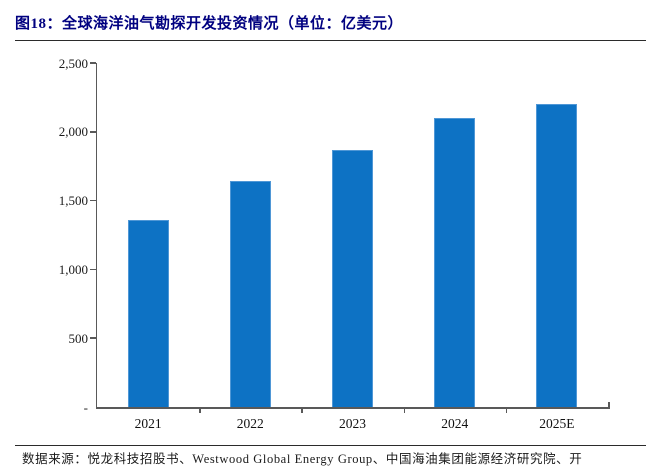 The image size is (652, 476). Describe the element at coordinates (557, 423) in the screenshot. I see `x-axis-tick-label: 2025E` at that location.